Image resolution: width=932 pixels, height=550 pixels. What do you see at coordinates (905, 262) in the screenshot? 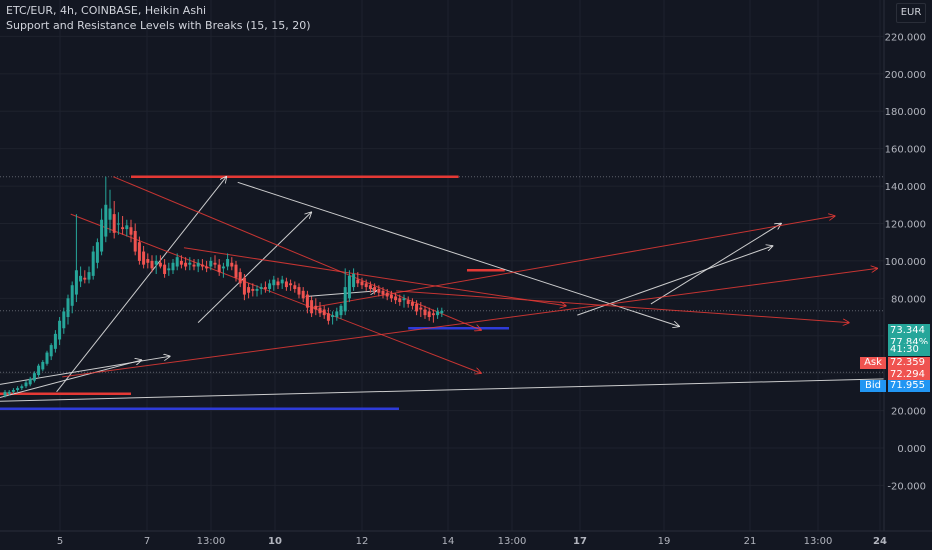
I see `price-tick-label: 100.000` at bounding box center [905, 262].